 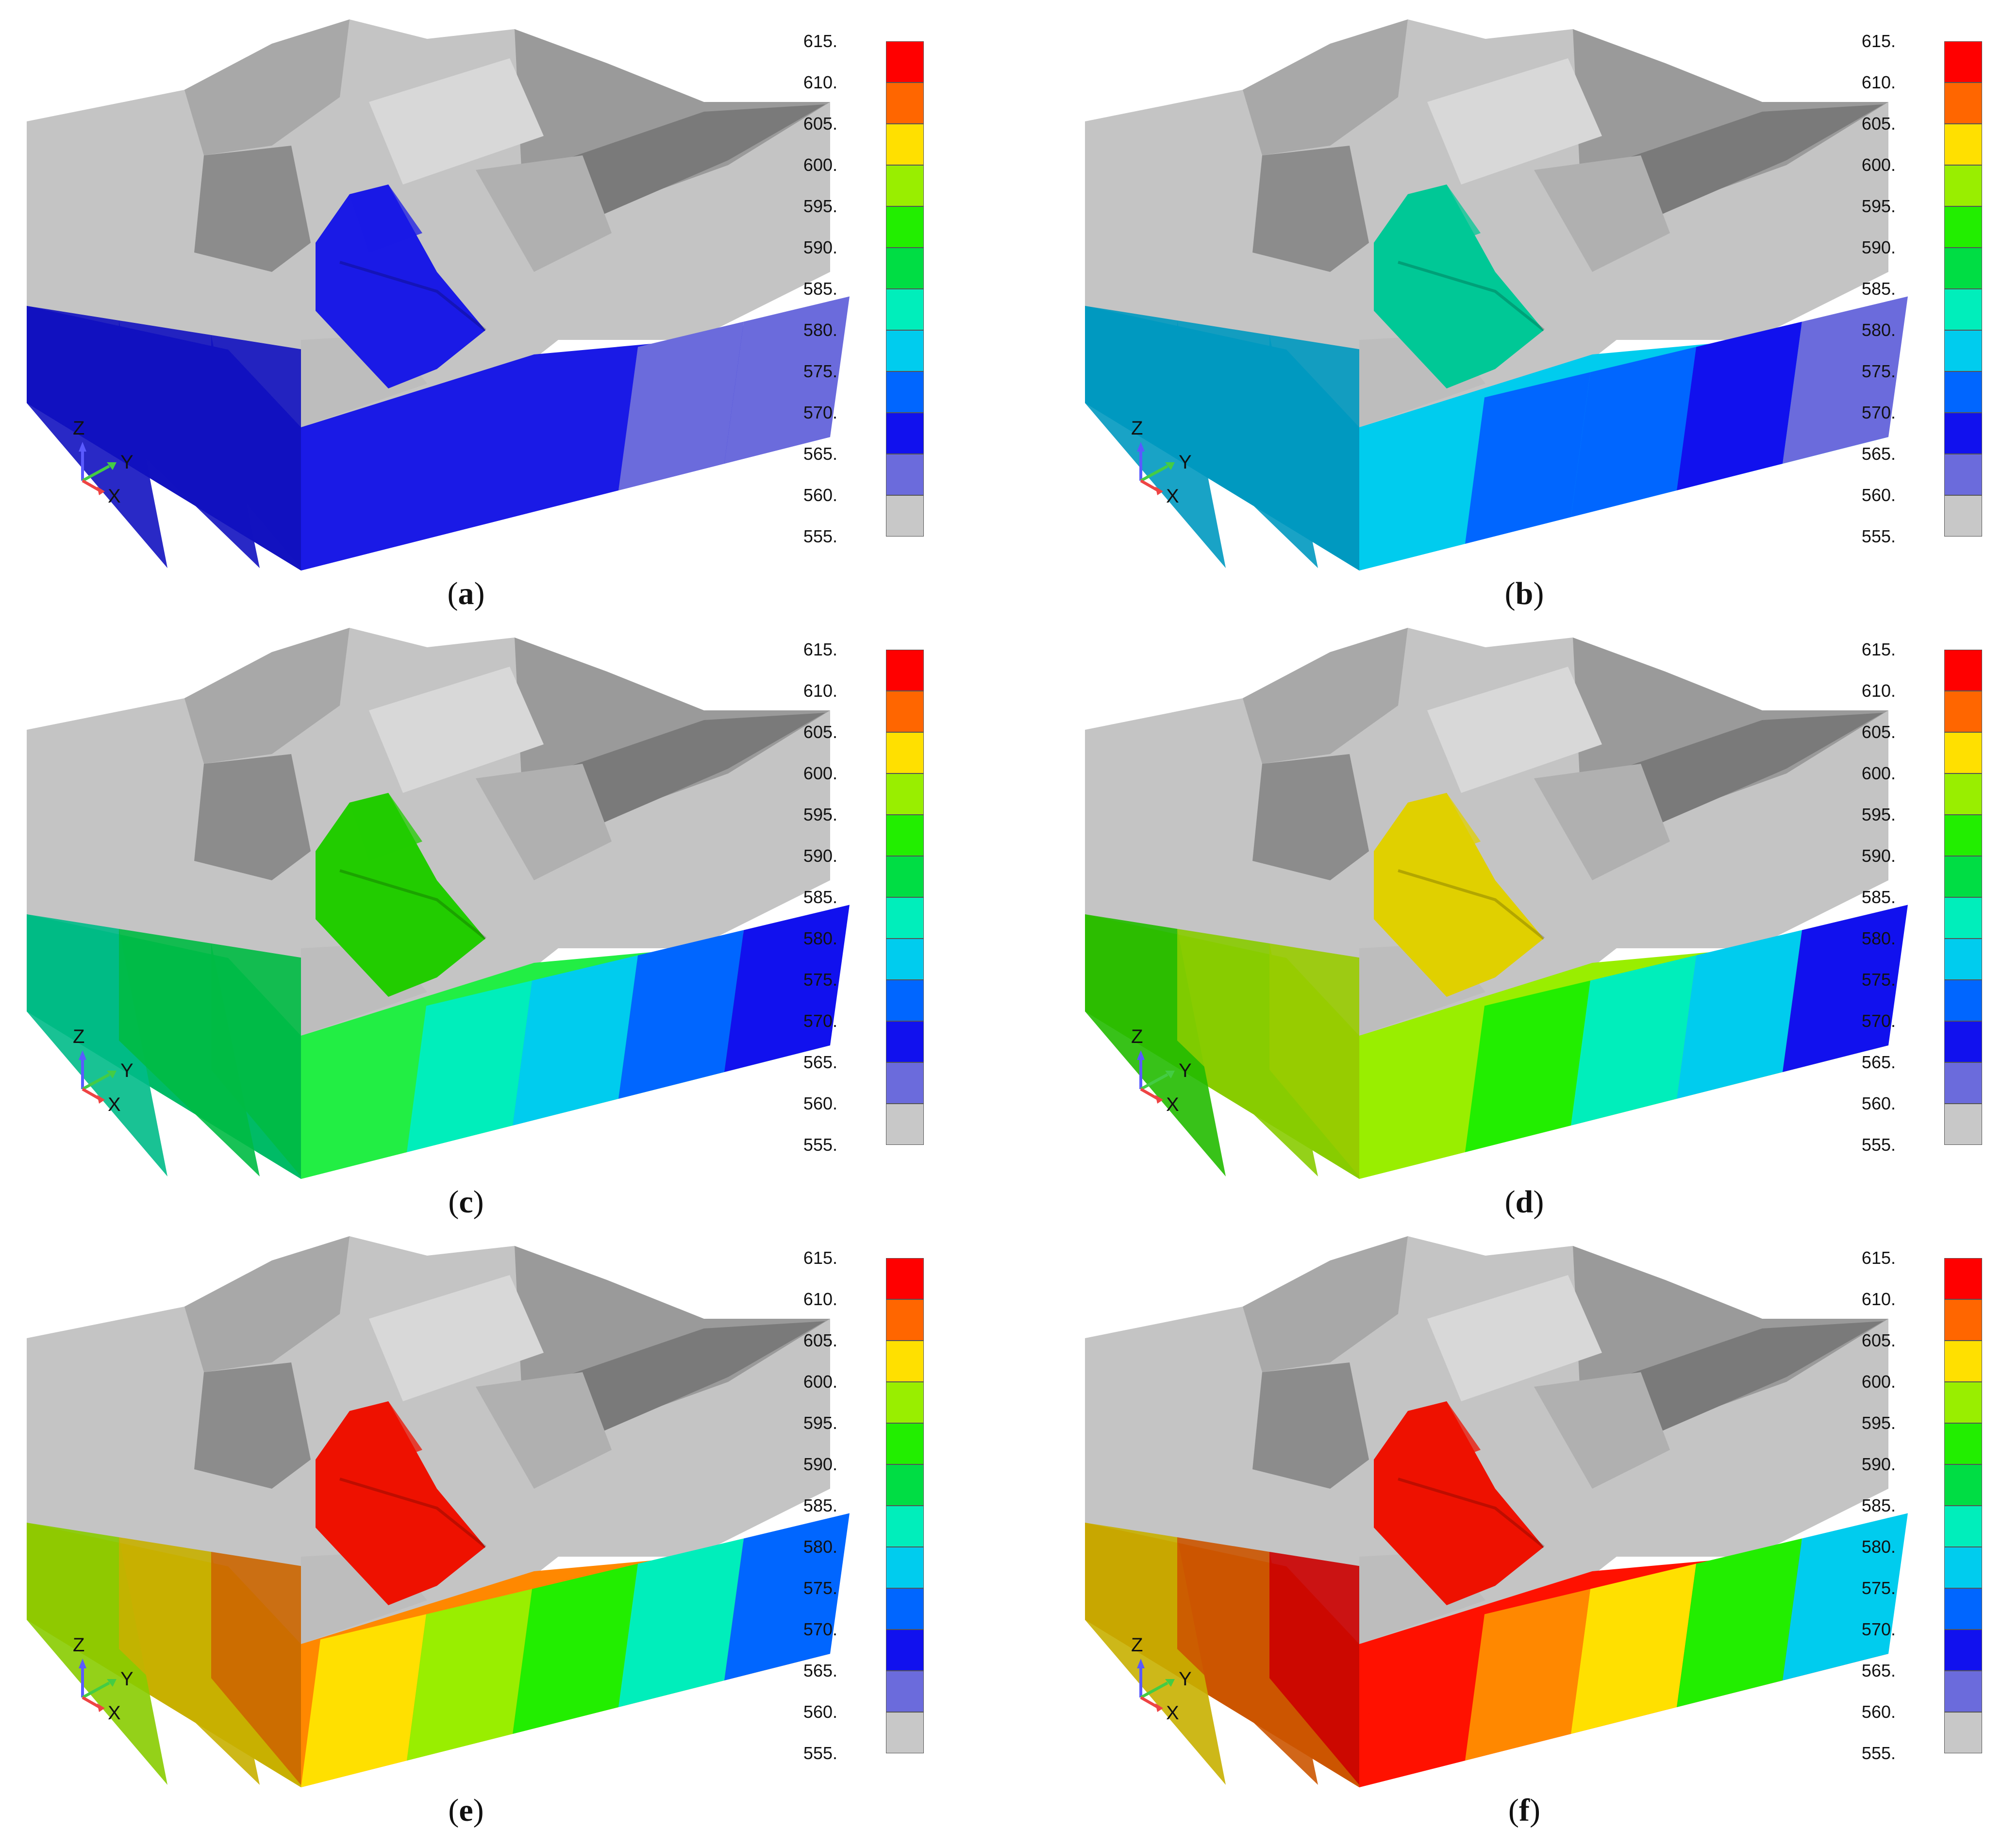 I want to click on panel-caption-letter: f, so click(x=1524, y=1810).